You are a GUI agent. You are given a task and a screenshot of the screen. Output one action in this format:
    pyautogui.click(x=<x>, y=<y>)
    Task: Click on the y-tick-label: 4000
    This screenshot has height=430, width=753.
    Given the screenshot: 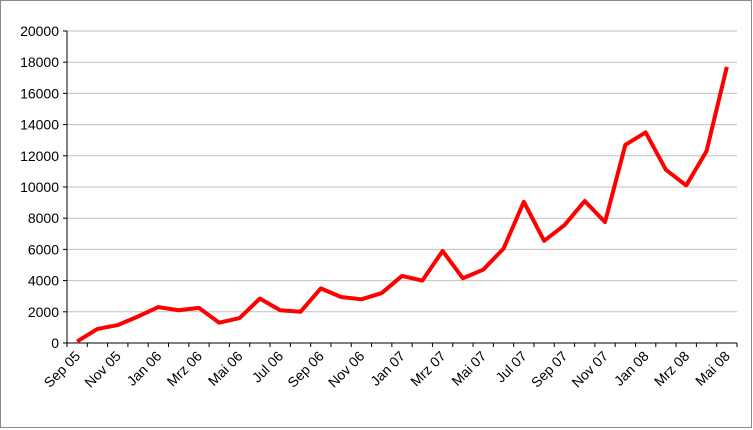 What is the action you would take?
    pyautogui.click(x=43, y=281)
    